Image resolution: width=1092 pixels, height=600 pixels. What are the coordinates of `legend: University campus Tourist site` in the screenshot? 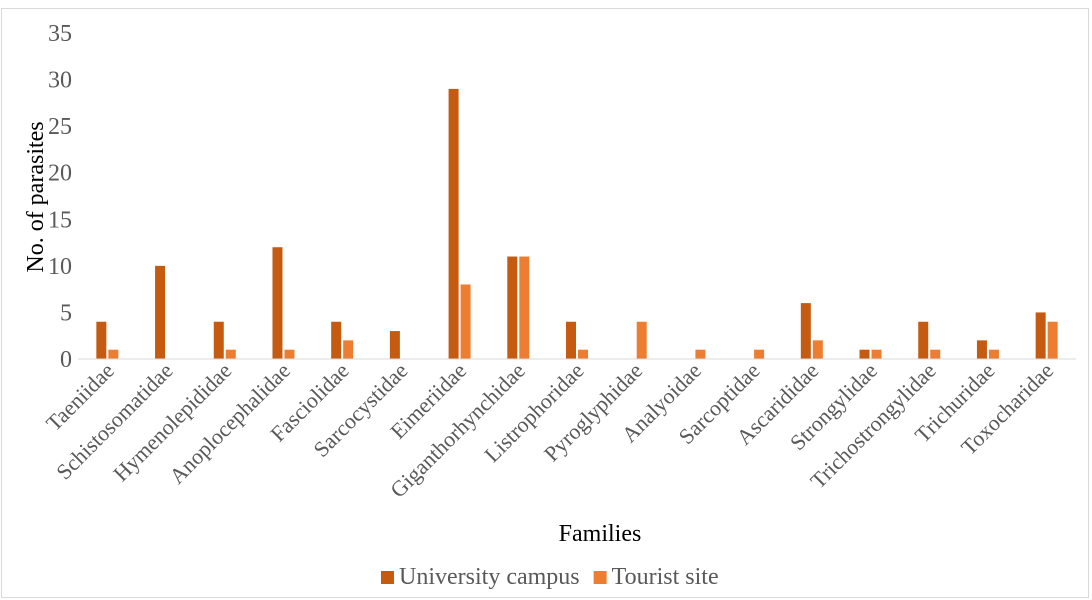 It's located at (550, 577).